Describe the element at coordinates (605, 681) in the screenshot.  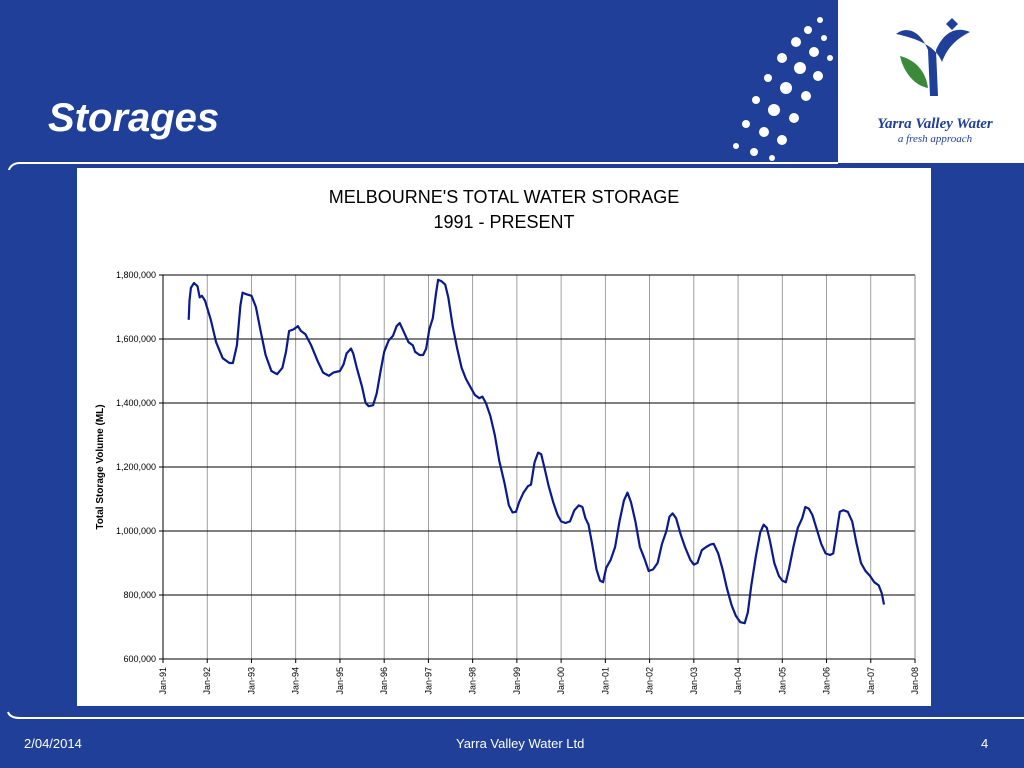
I see `x-tick-label: Jan-01` at that location.